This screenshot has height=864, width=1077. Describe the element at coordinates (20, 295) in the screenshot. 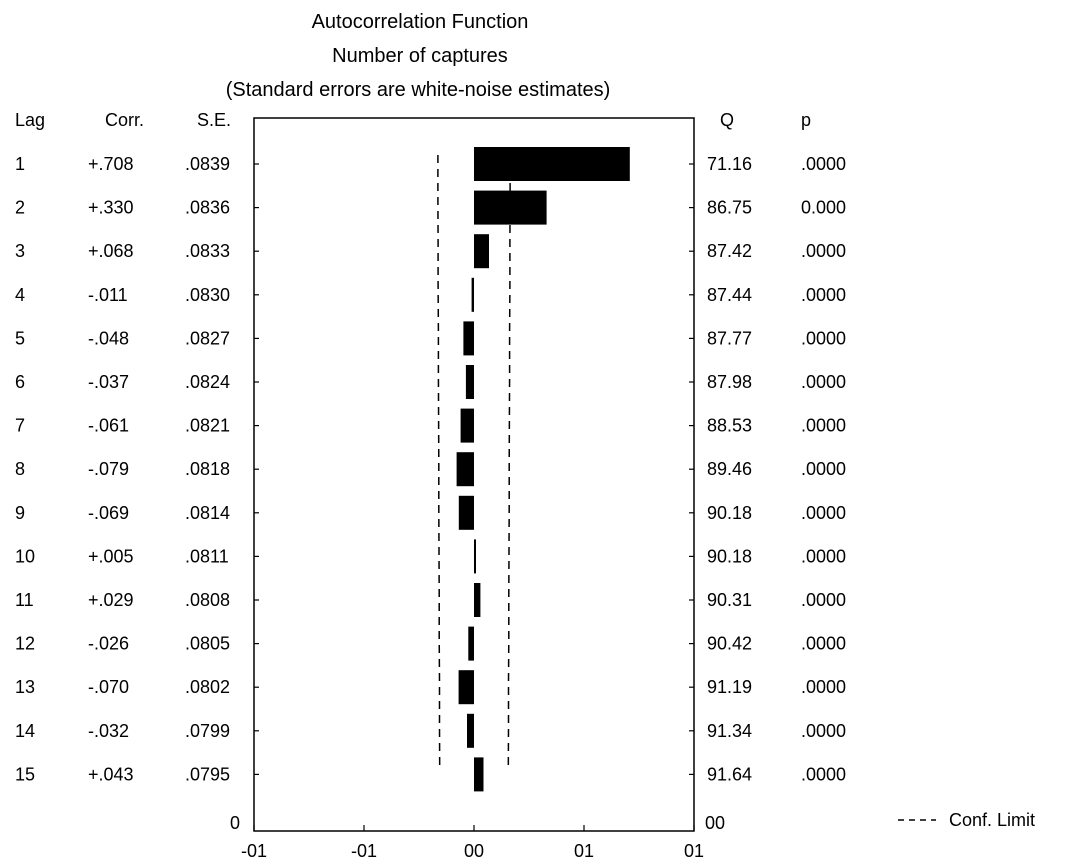

I see `lag-cell: 4` at that location.